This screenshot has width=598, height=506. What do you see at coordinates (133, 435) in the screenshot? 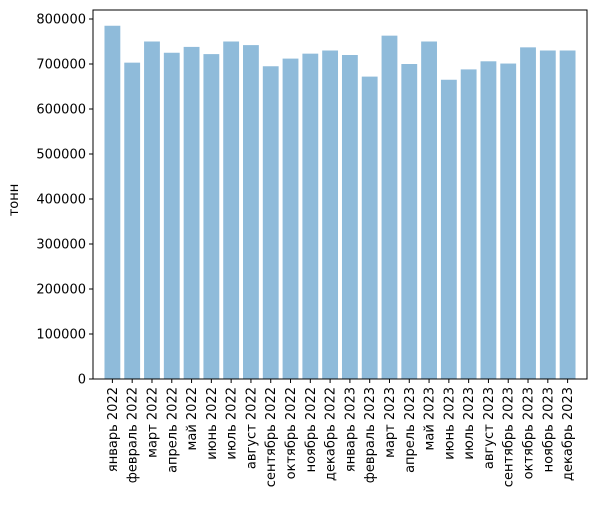
I see `x-tick-label: февраль 2022` at bounding box center [133, 435].